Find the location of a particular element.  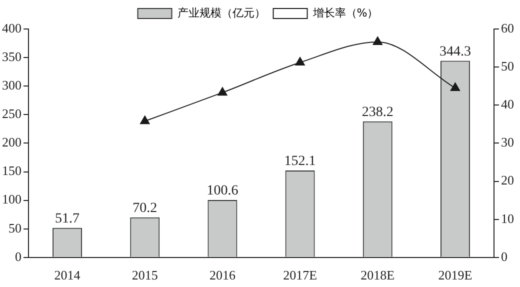

data-label: 100.6 is located at coordinates (222, 191).